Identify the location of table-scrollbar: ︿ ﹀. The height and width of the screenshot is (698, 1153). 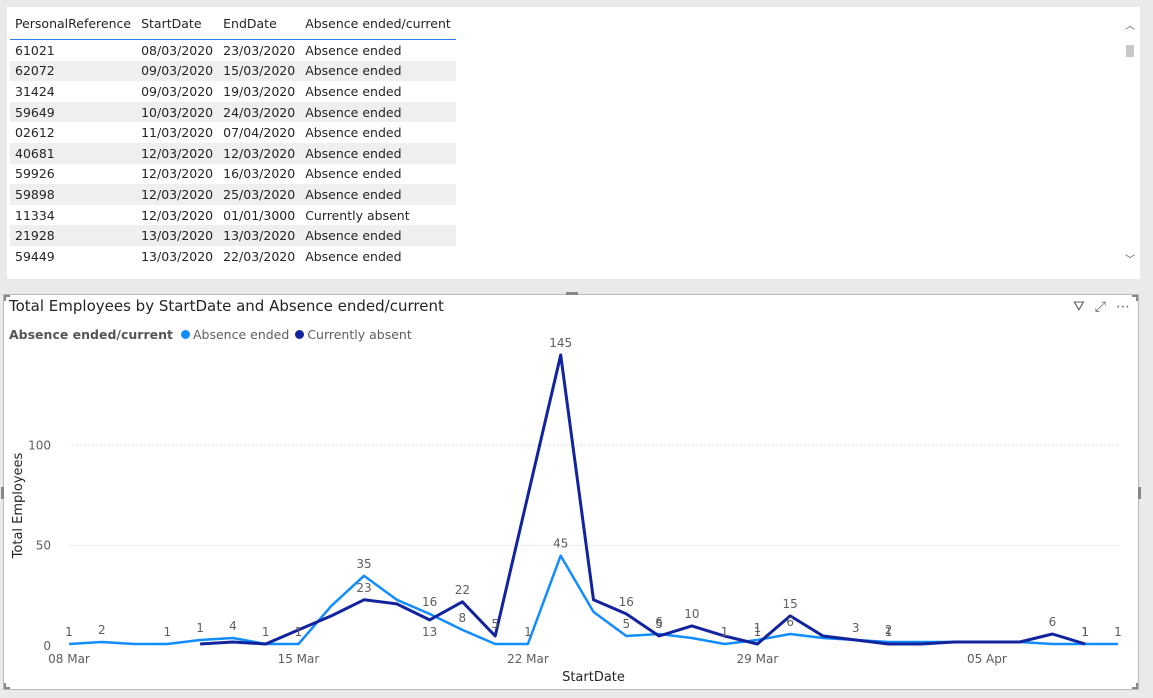
(1130, 141).